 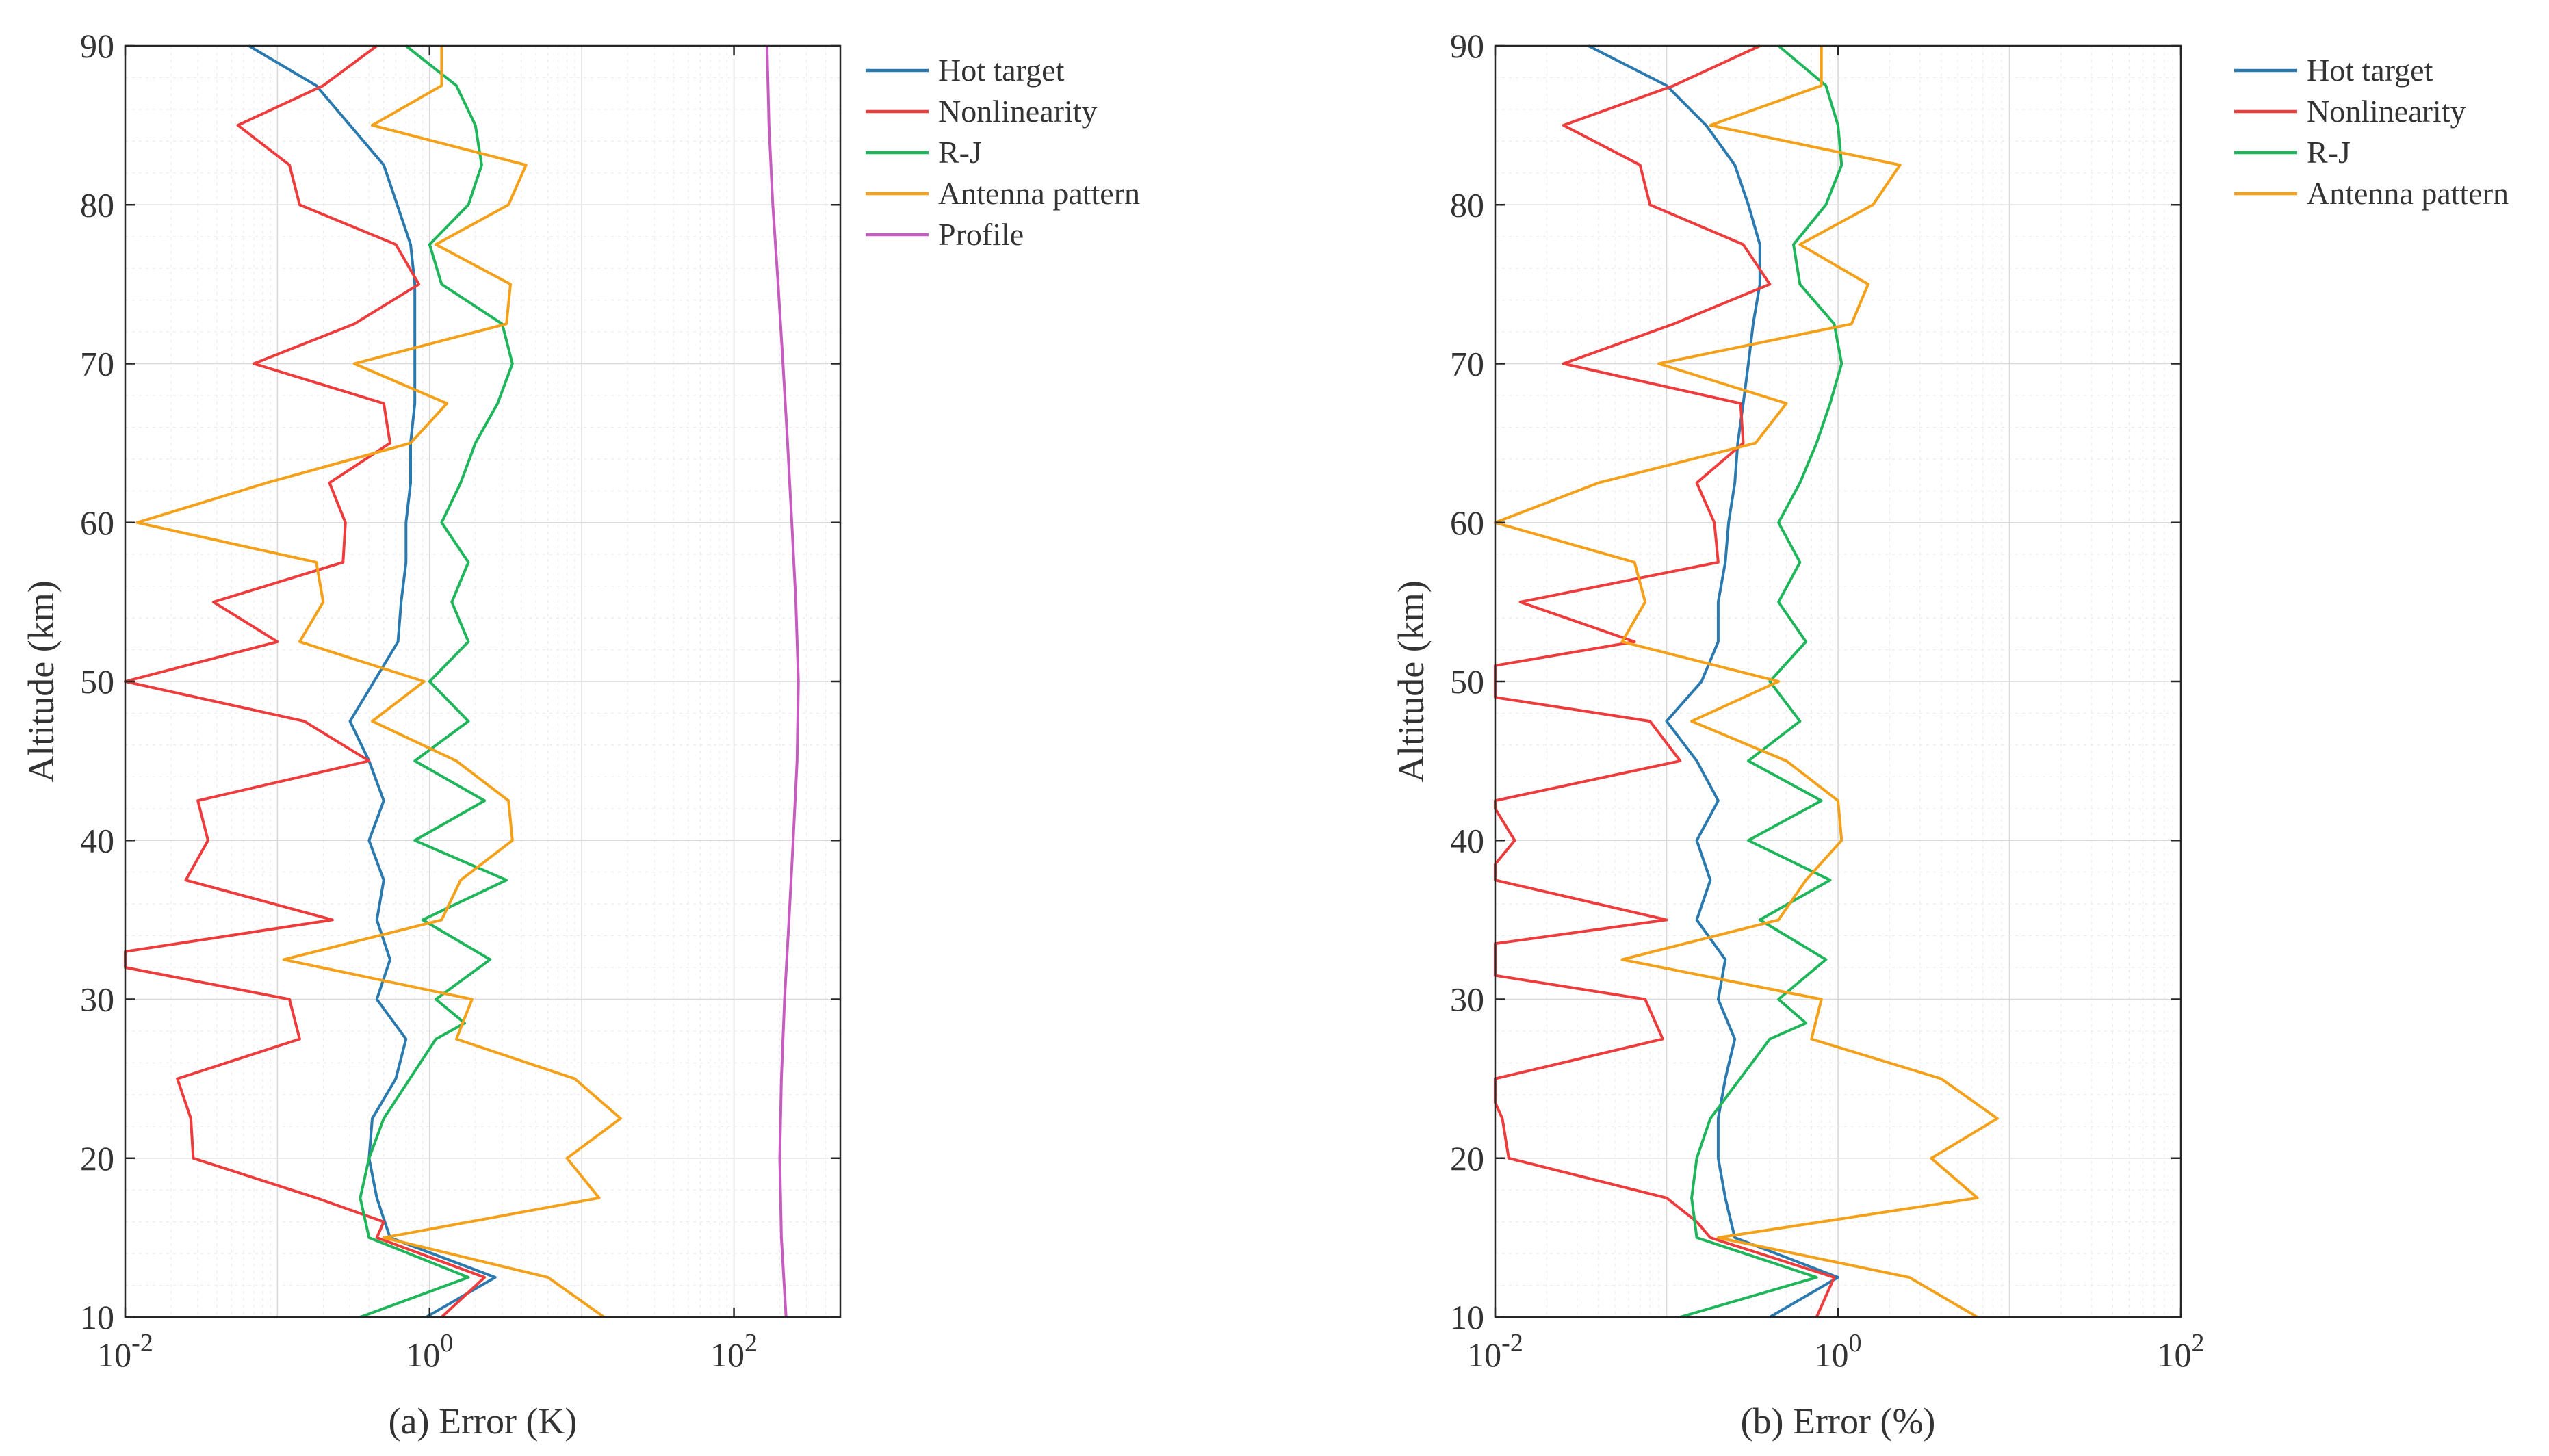 What do you see at coordinates (981, 234) in the screenshot?
I see `legend-entry-label: Profile` at bounding box center [981, 234].